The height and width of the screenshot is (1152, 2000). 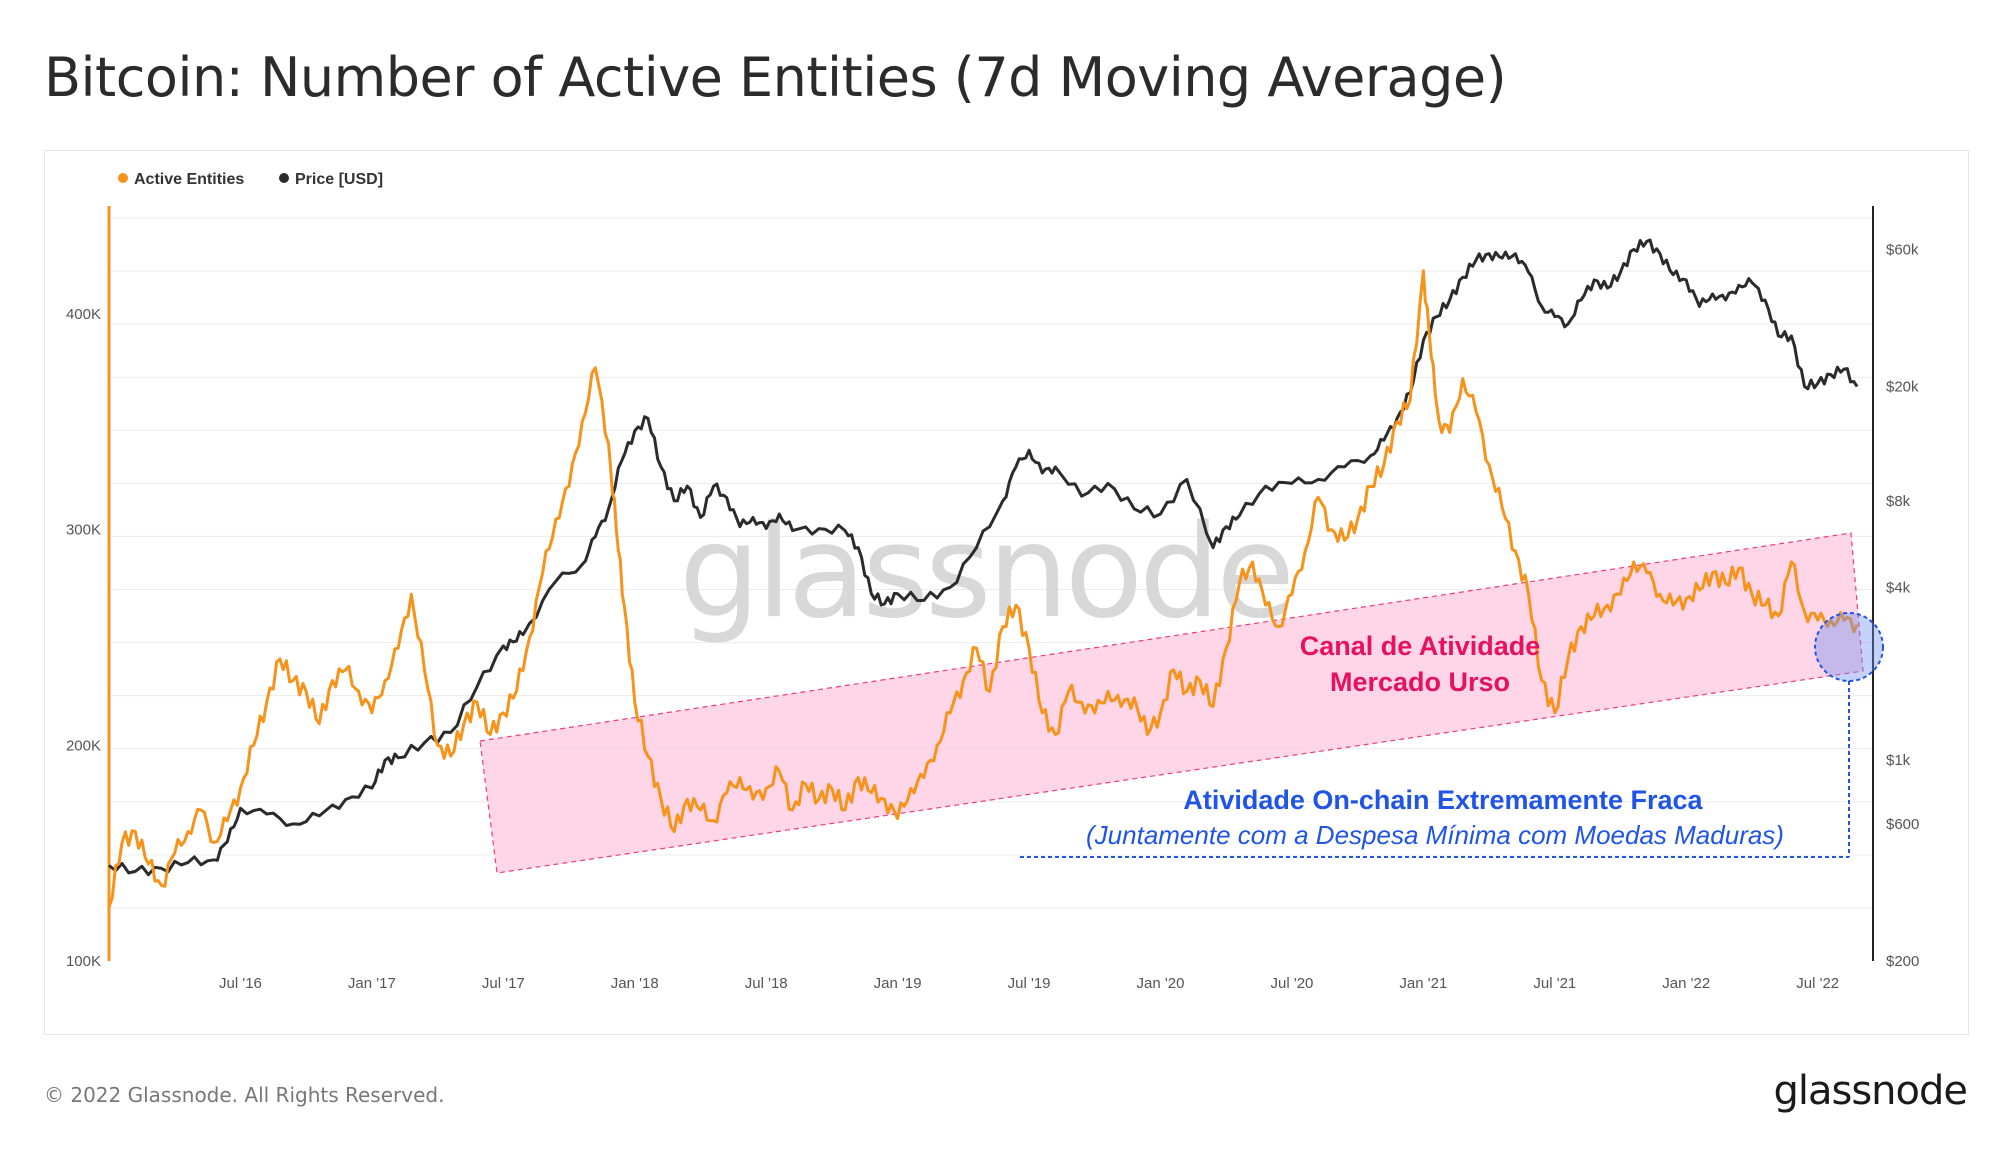 What do you see at coordinates (1423, 983) in the screenshot?
I see `x-tick-label: Jan '21` at bounding box center [1423, 983].